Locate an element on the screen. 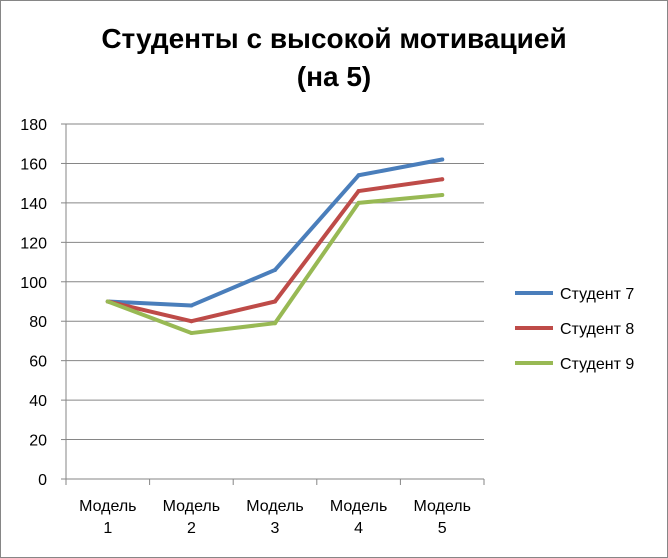 The height and width of the screenshot is (558, 668). y-tick-label-4: 80 is located at coordinates (38, 322).